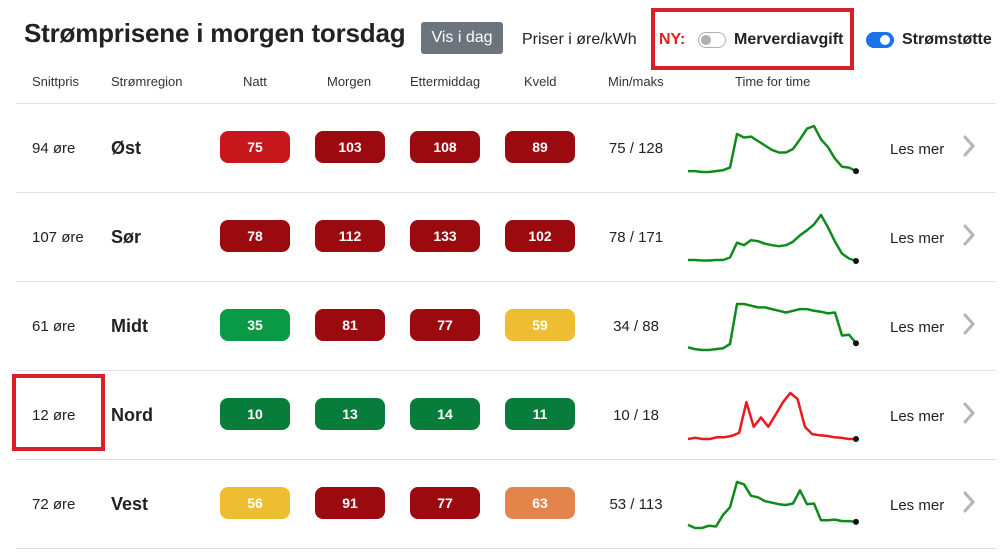 The width and height of the screenshot is (1008, 558). Describe the element at coordinates (540, 236) in the screenshot. I see `kveld-price-badge: 102` at that location.